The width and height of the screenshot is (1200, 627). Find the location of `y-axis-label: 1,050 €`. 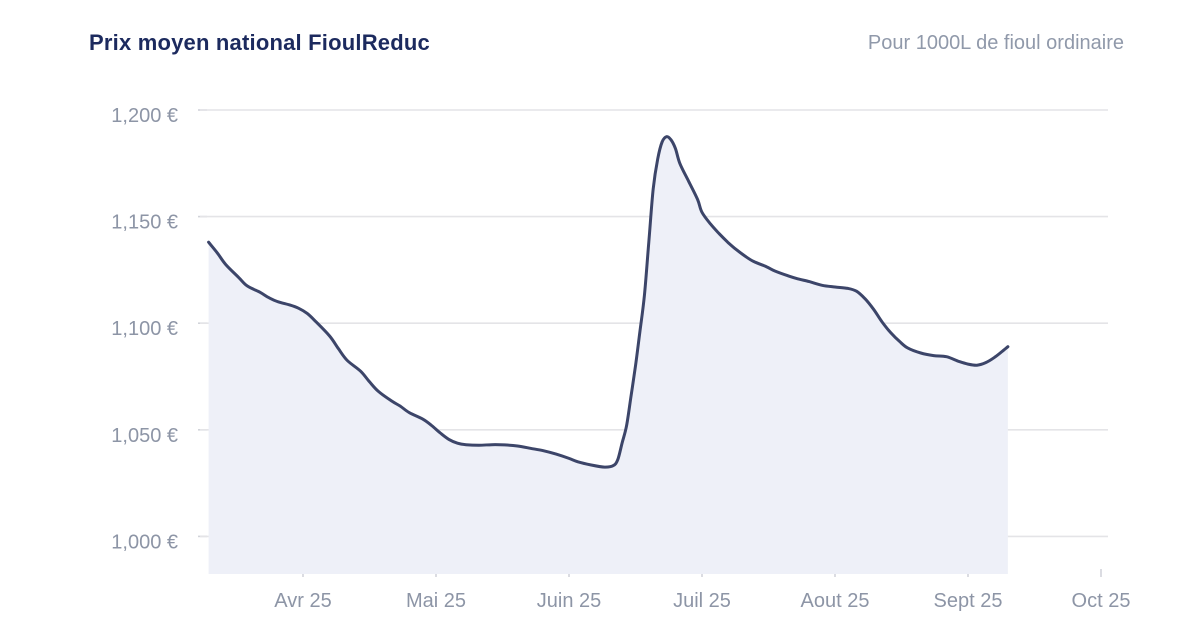

y-axis-label: 1,050 € is located at coordinates (144, 436).